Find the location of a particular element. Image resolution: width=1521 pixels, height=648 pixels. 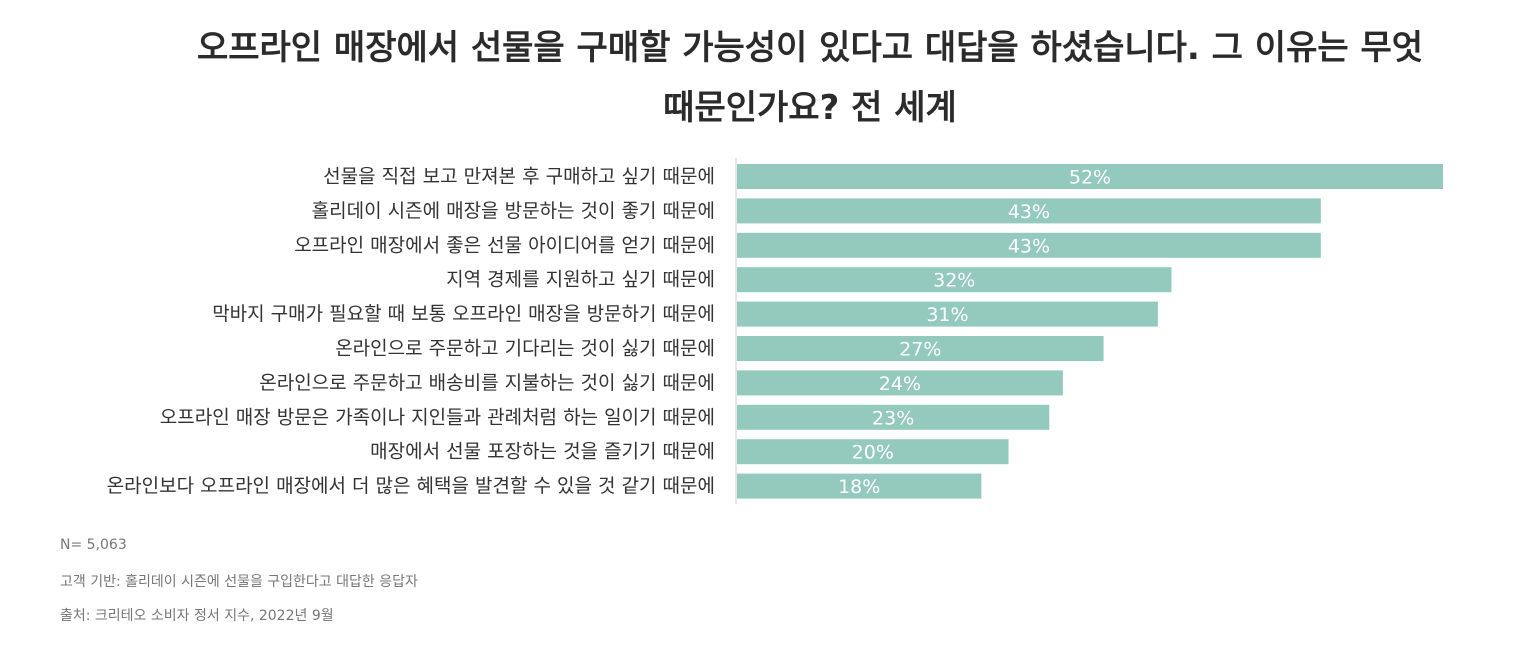

value-label-4: 32% is located at coordinates (954, 281).